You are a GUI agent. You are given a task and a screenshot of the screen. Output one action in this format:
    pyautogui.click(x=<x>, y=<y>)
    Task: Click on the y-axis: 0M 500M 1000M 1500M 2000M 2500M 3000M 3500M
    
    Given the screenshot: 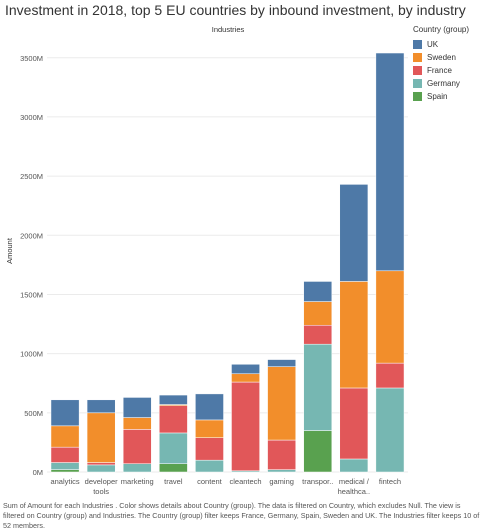 What is the action you would take?
    pyautogui.click(x=31, y=265)
    